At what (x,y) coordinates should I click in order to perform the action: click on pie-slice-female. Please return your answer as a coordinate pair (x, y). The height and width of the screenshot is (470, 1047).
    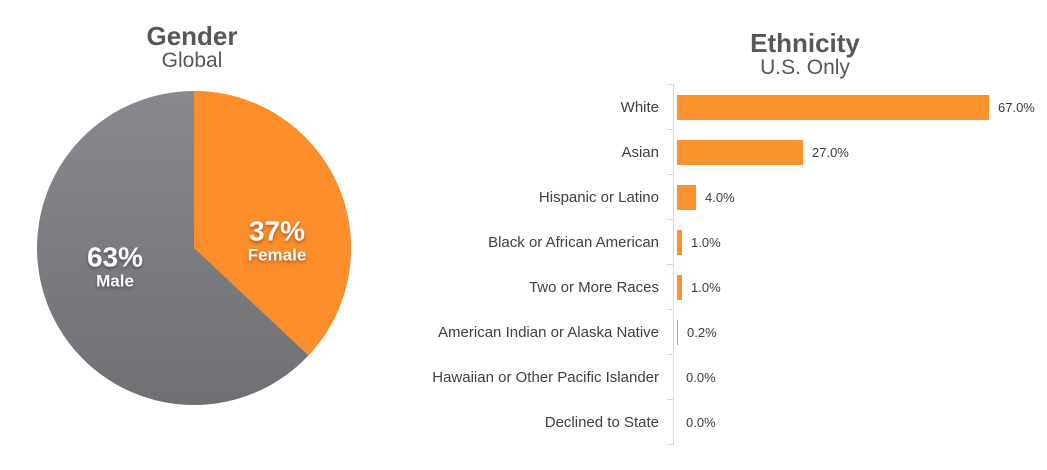
    Looking at the image, I should click on (272, 223).